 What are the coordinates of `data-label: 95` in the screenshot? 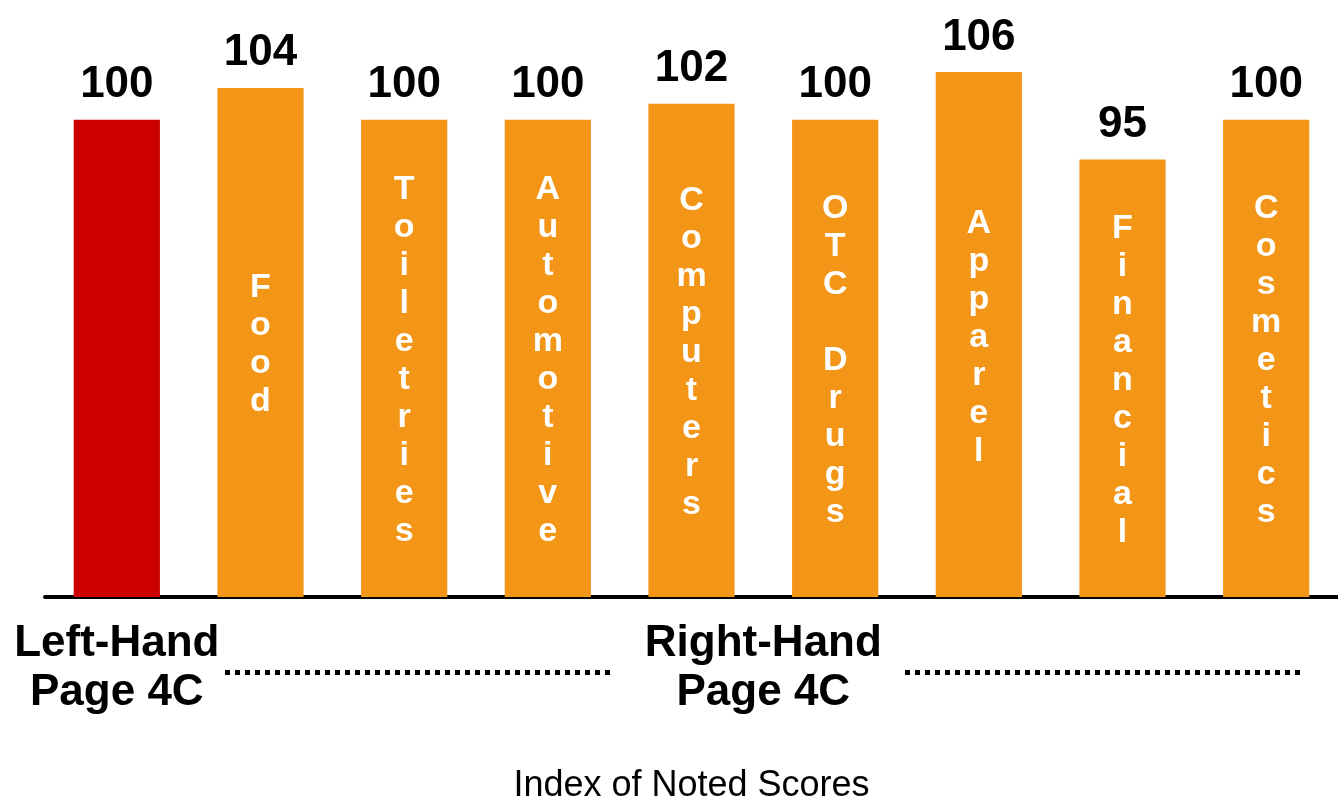 It's located at (1122, 121).